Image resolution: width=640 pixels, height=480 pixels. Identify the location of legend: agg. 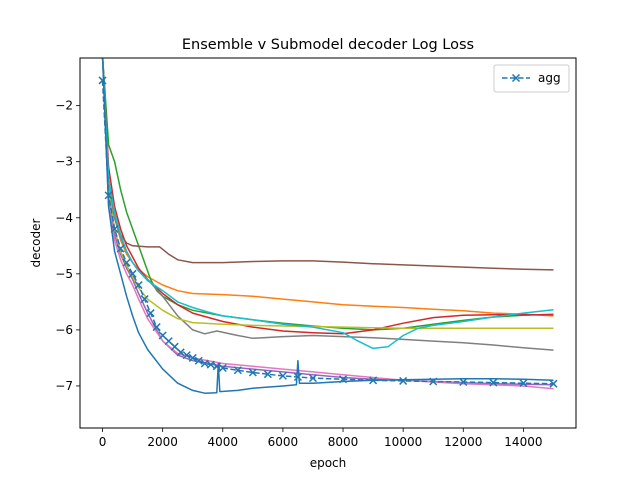
(531, 78).